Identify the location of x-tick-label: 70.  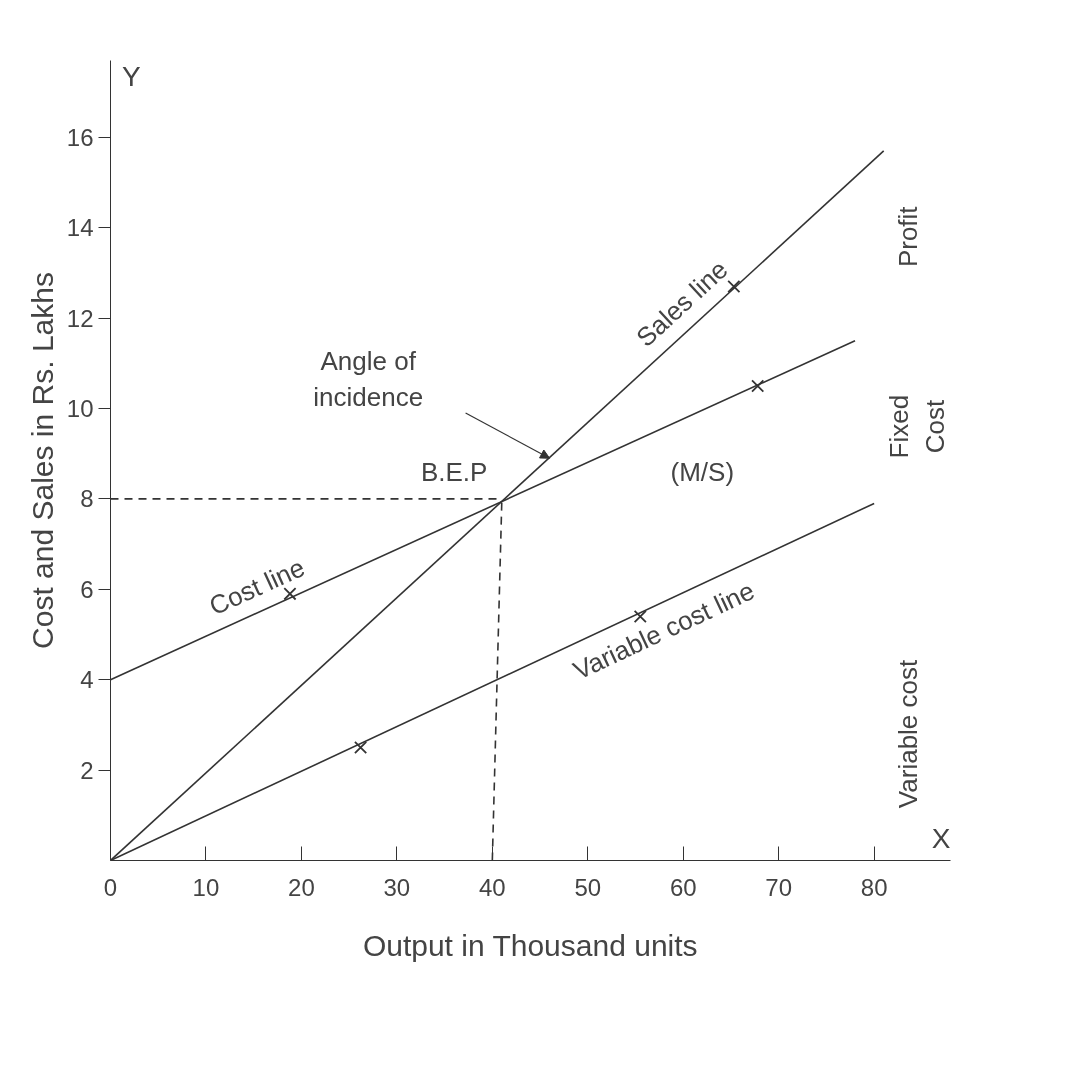
(779, 887).